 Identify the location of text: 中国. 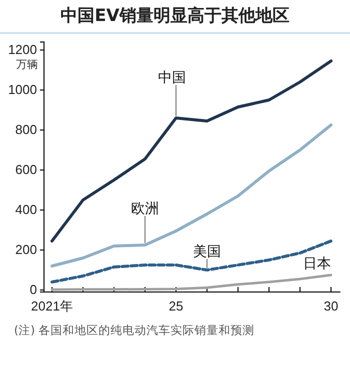
(172, 78).